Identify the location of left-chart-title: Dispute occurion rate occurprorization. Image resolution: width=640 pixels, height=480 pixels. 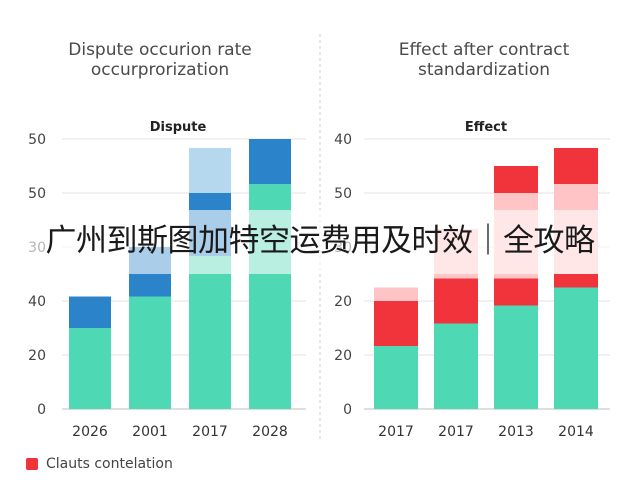
(160, 60).